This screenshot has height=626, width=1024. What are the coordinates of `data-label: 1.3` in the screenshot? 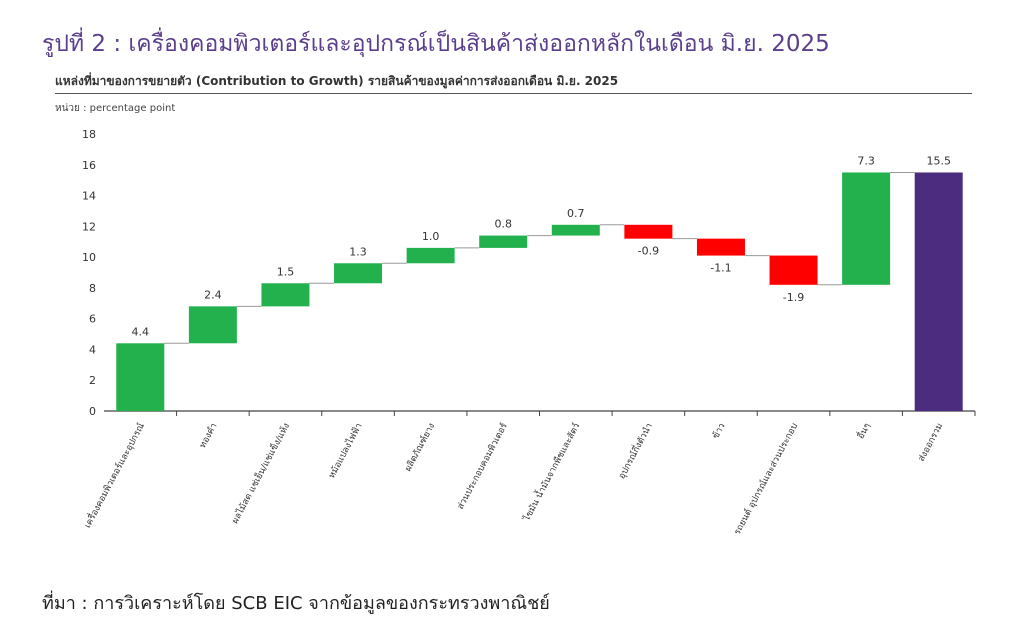 It's located at (358, 251).